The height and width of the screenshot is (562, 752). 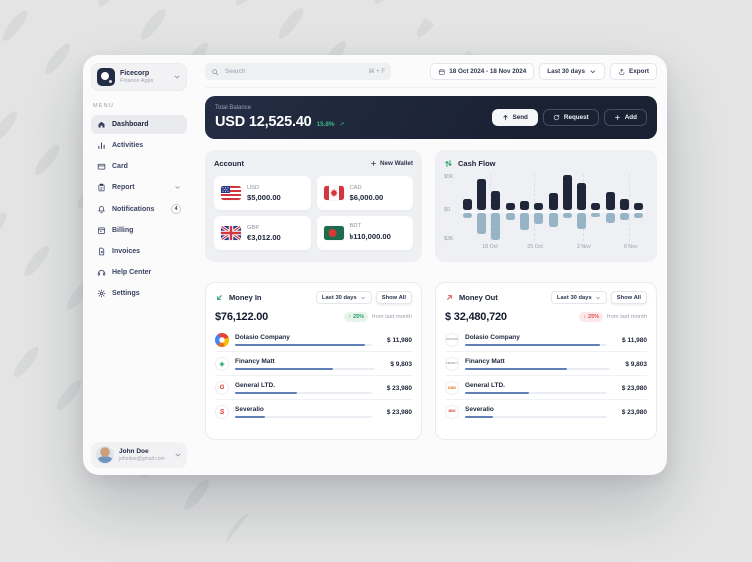 What do you see at coordinates (393, 297) in the screenshot?
I see `money-in-show-all-button: Show All` at bounding box center [393, 297].